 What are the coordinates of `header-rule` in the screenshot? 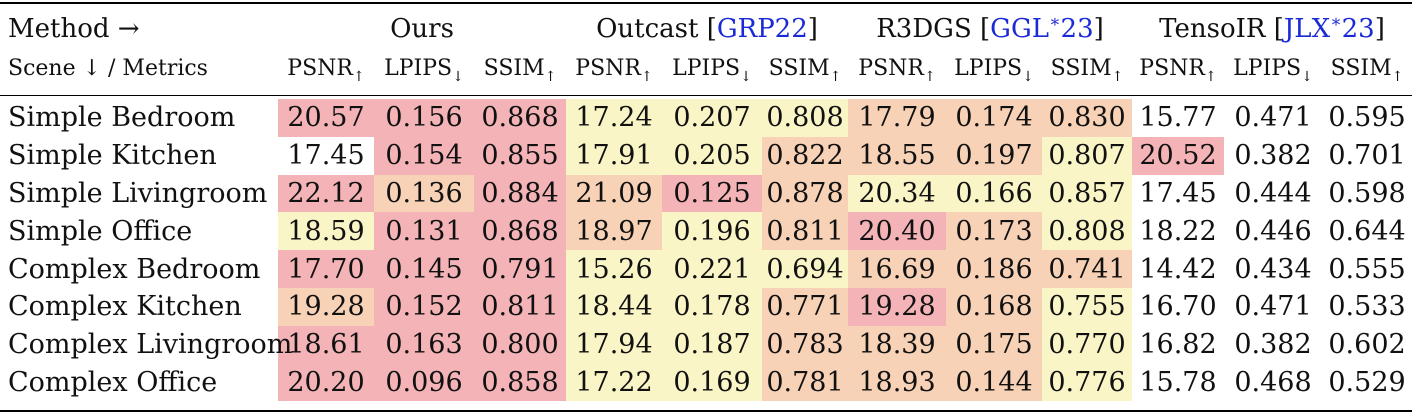 It's located at (706, 95).